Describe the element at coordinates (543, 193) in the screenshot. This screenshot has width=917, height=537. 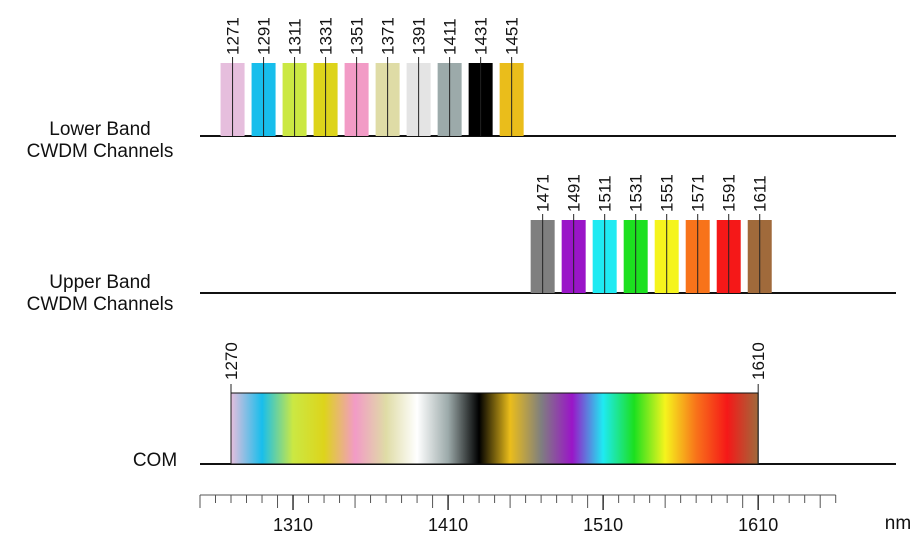
I see `upper-band-label-1471: 1471` at that location.